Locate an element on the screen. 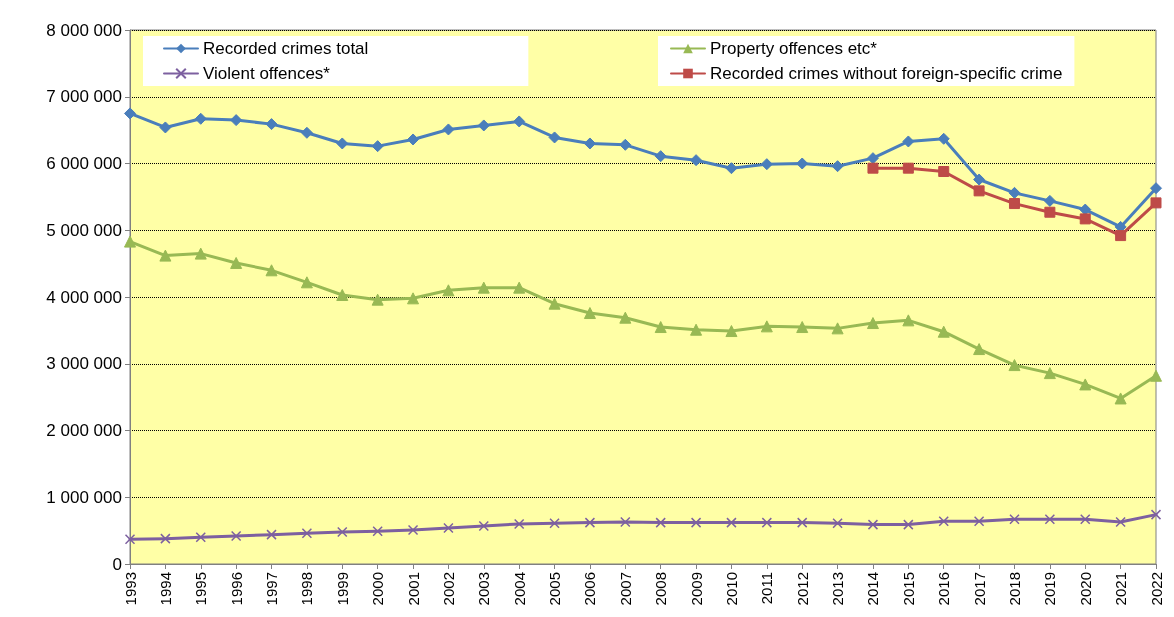 The width and height of the screenshot is (1174, 617). legend-label: Recorded crimes without foreign-specific crime is located at coordinates (886, 73).